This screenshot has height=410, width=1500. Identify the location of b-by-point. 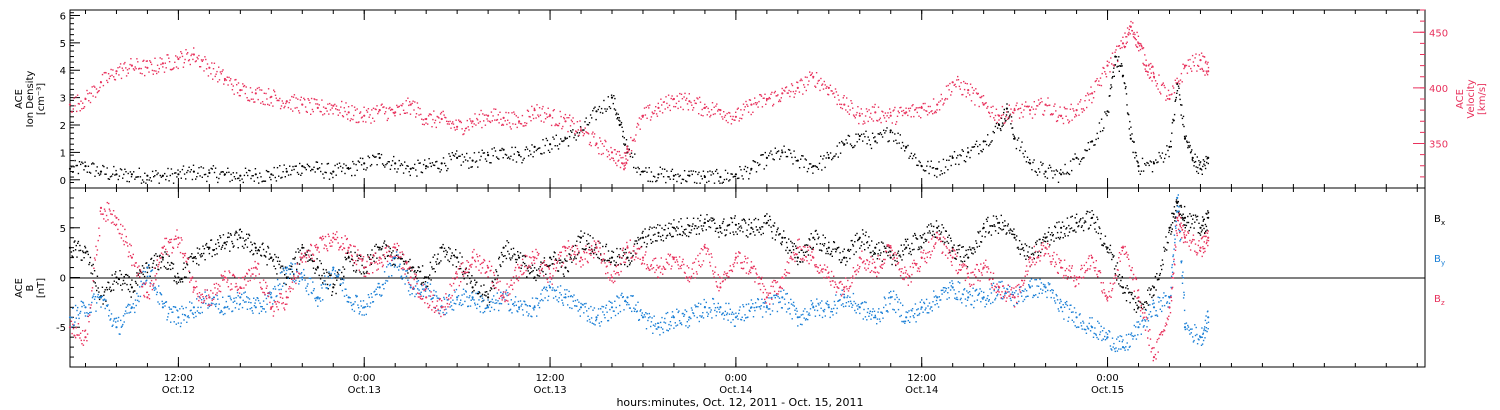
(395, 257).